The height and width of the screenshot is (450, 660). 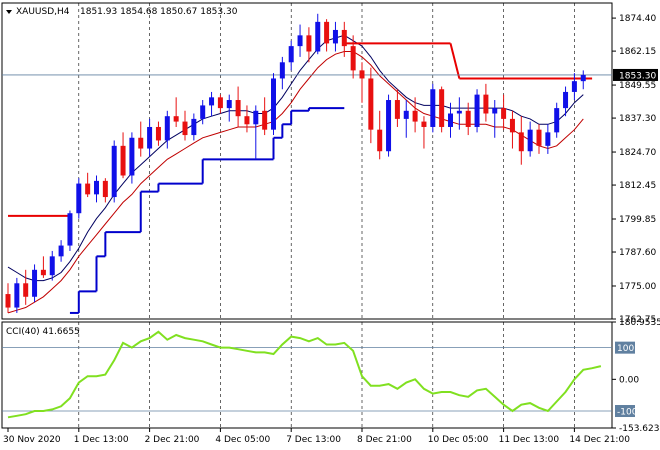 I want to click on x-tick-label: 8 Dec 21:00, so click(x=384, y=440).